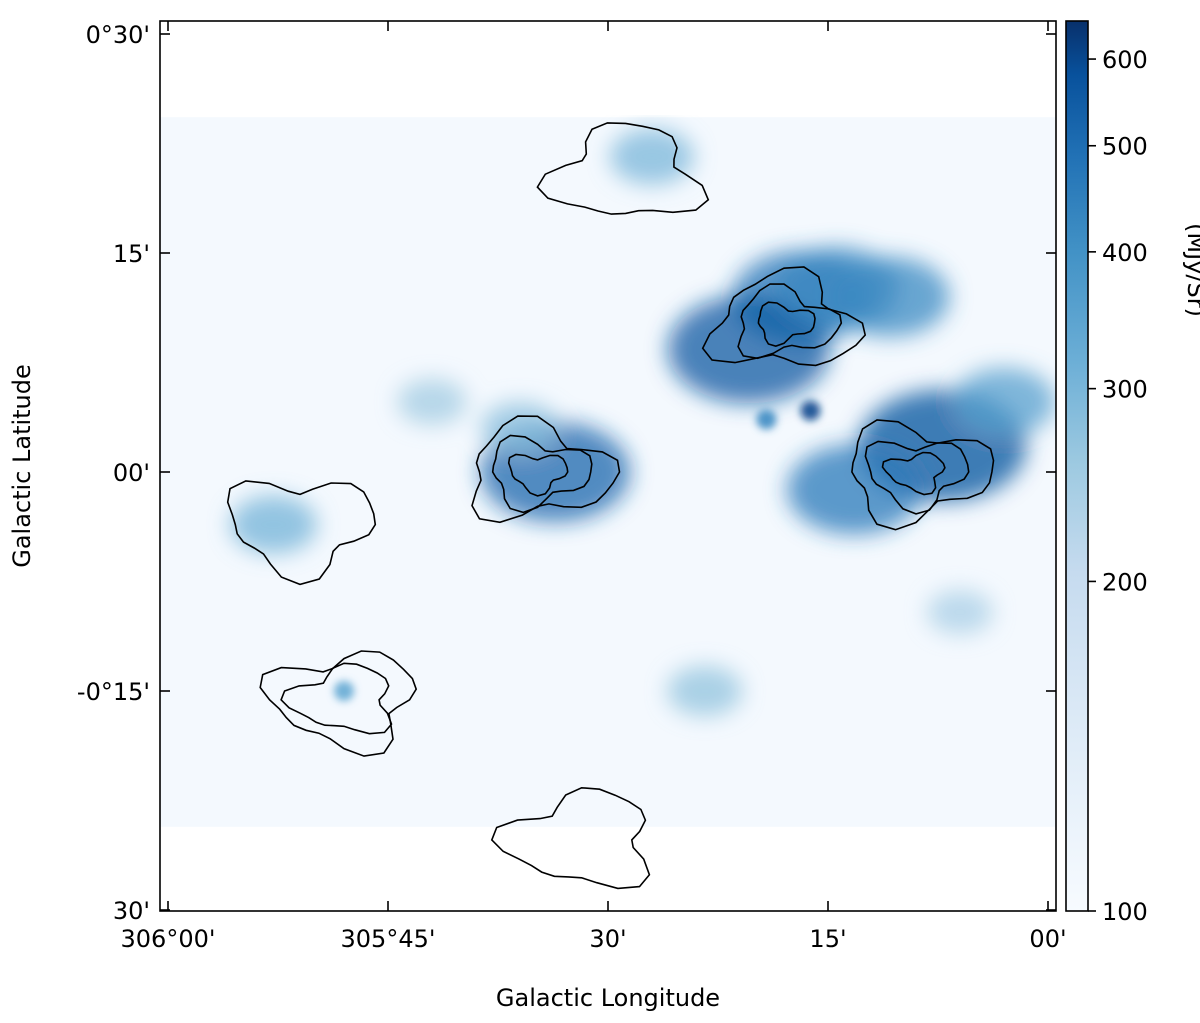  What do you see at coordinates (1125, 912) in the screenshot?
I see `colorbar-tick-label: 100` at bounding box center [1125, 912].